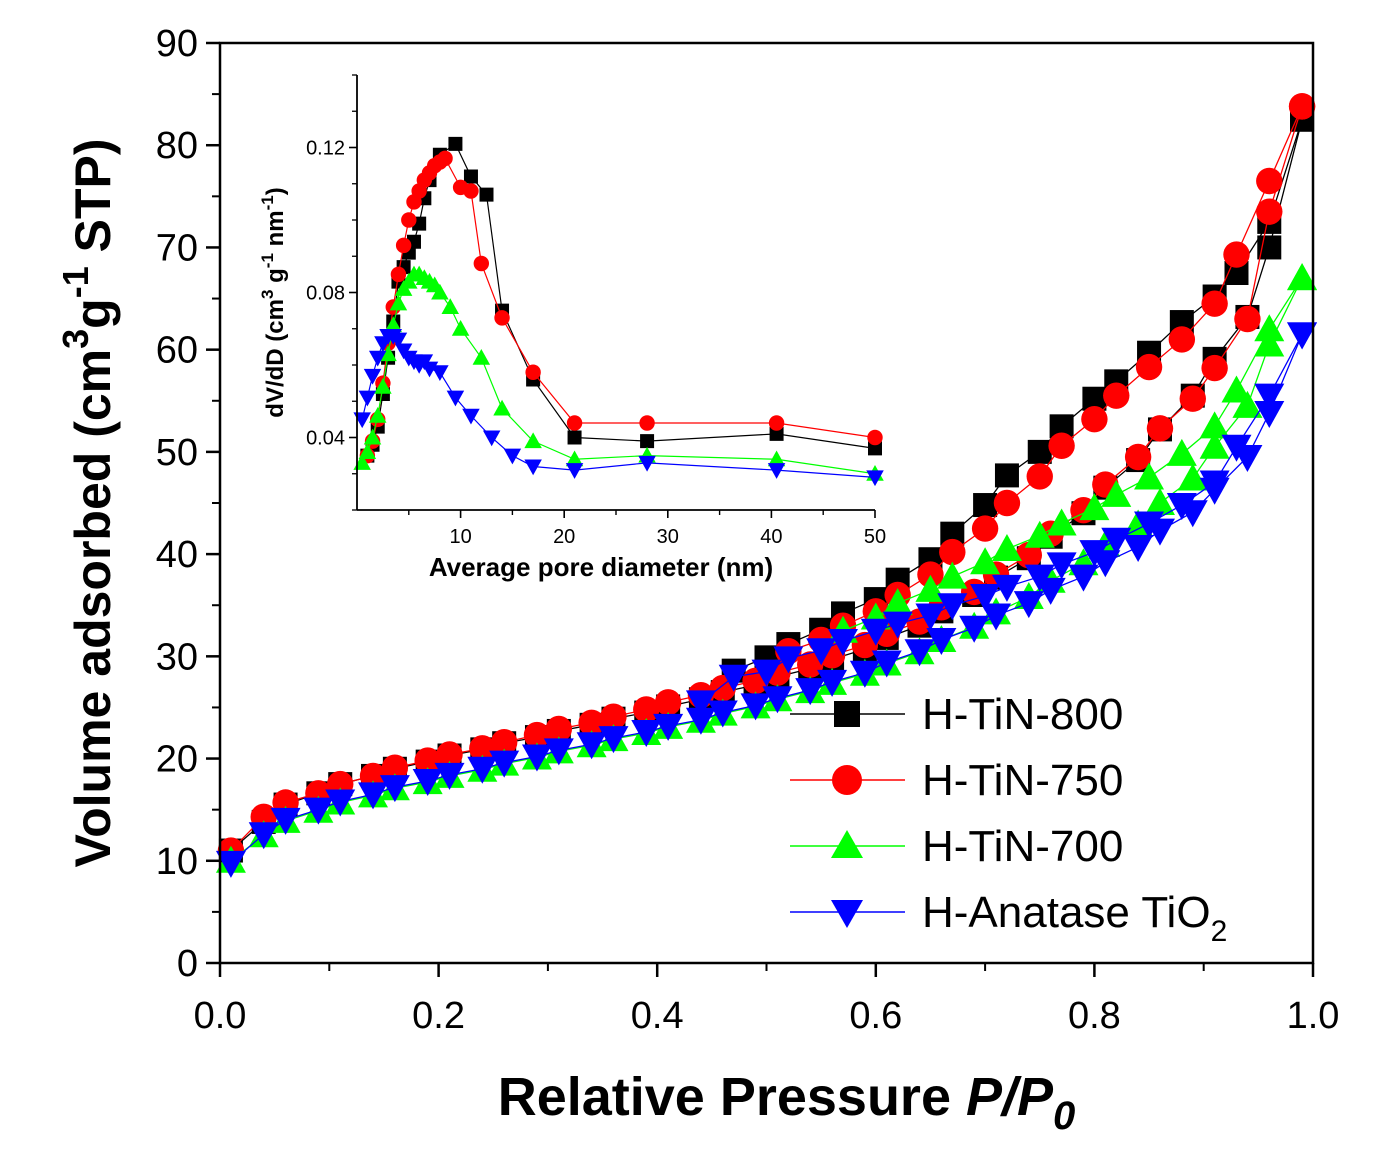  I want to click on main-y-axis-title-text: Volume adsorbed (cm, so click(93, 608).